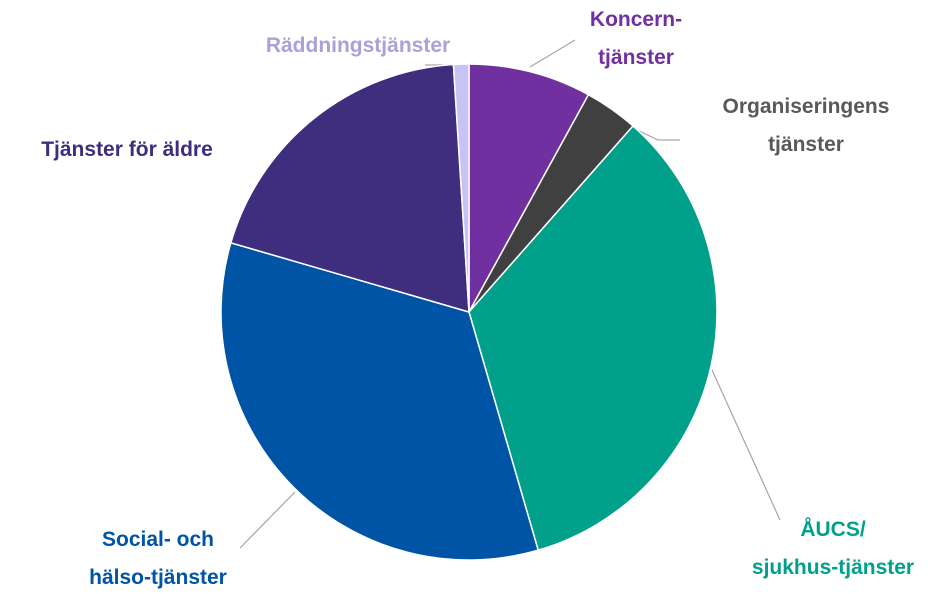  What do you see at coordinates (833, 548) in the screenshot?
I see `slice-label: ÅUCS/sjukhus-tjänster` at bounding box center [833, 548].